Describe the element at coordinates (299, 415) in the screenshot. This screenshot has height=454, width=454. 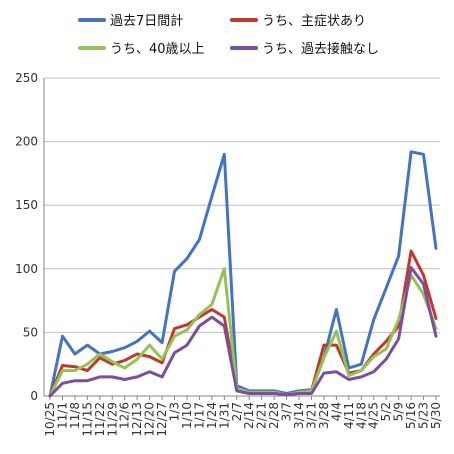
I see `x-tick-label: 3/14` at that location.